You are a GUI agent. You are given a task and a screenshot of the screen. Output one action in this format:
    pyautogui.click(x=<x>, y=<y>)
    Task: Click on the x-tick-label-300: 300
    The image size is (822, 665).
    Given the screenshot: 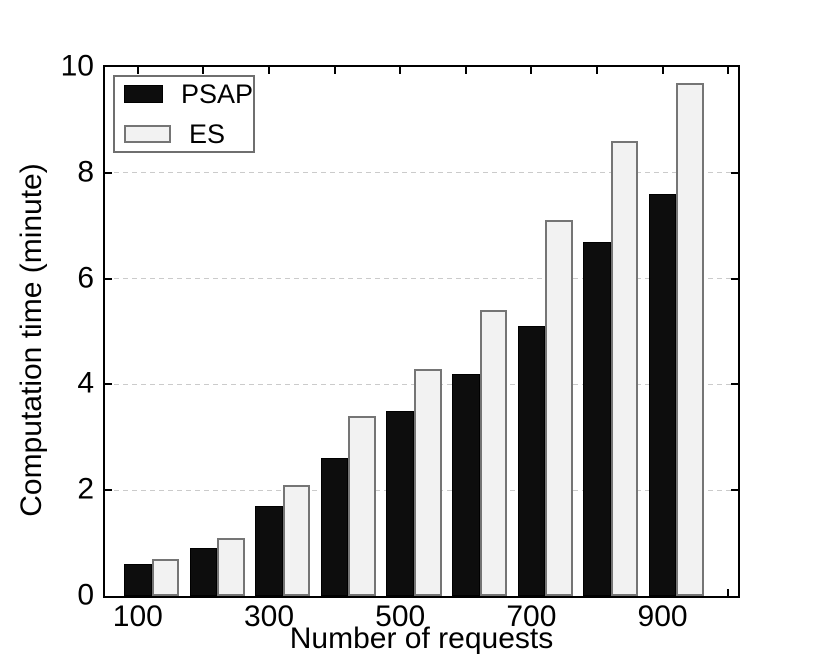 What is the action you would take?
    pyautogui.click(x=269, y=616)
    